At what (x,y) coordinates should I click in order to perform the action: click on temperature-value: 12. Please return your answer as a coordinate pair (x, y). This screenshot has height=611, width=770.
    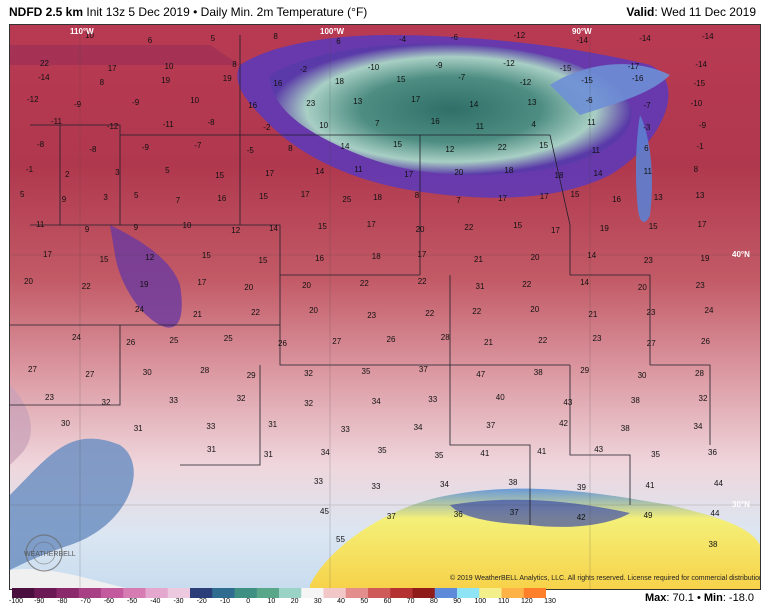
    Looking at the image, I should click on (235, 230).